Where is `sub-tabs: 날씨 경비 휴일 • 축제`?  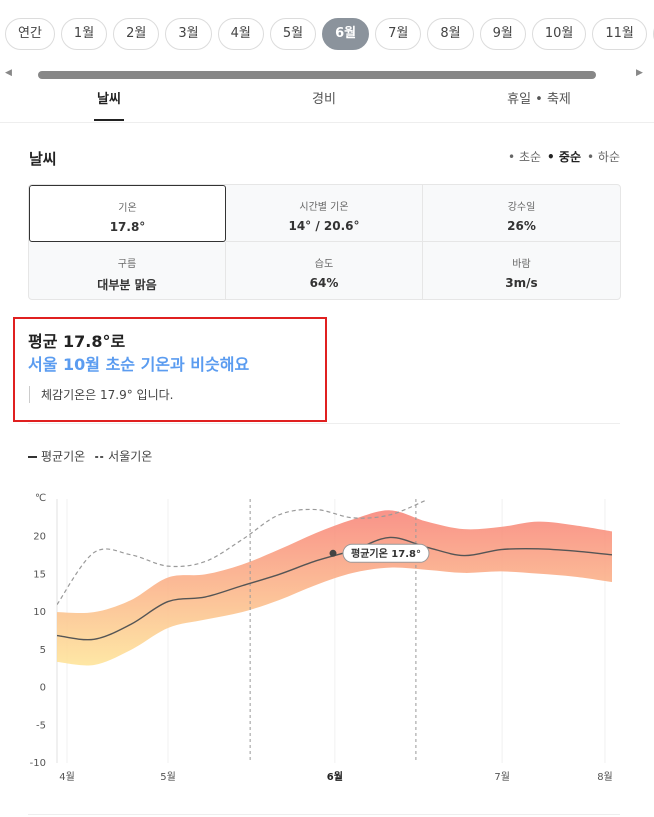 sub-tabs: 날씨 경비 휴일 • 축제 is located at coordinates (327, 103).